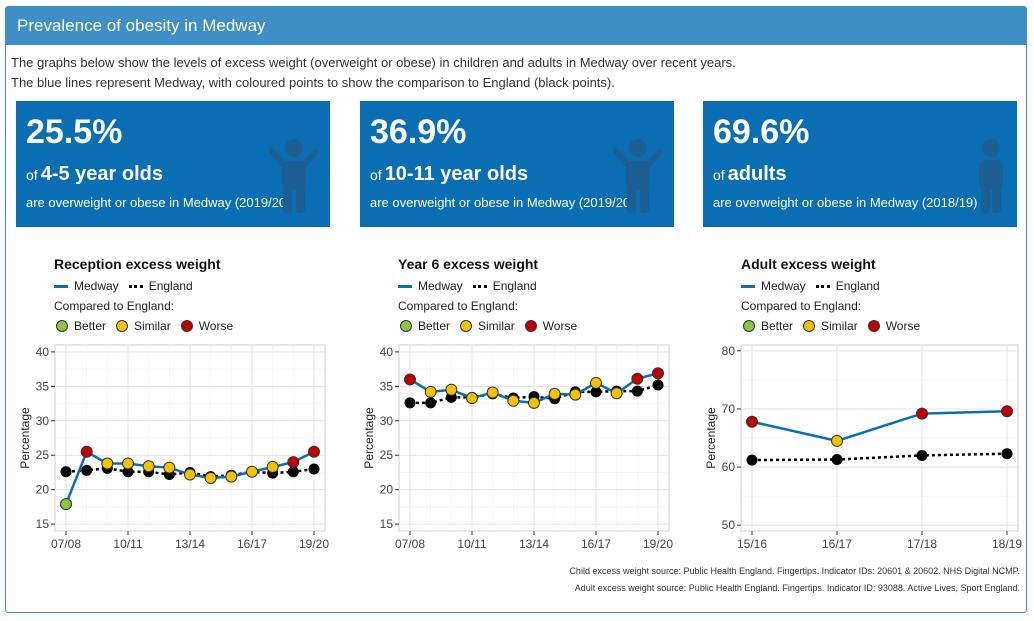  Describe the element at coordinates (534, 544) in the screenshot. I see `x-tick-label: 13/14` at that location.